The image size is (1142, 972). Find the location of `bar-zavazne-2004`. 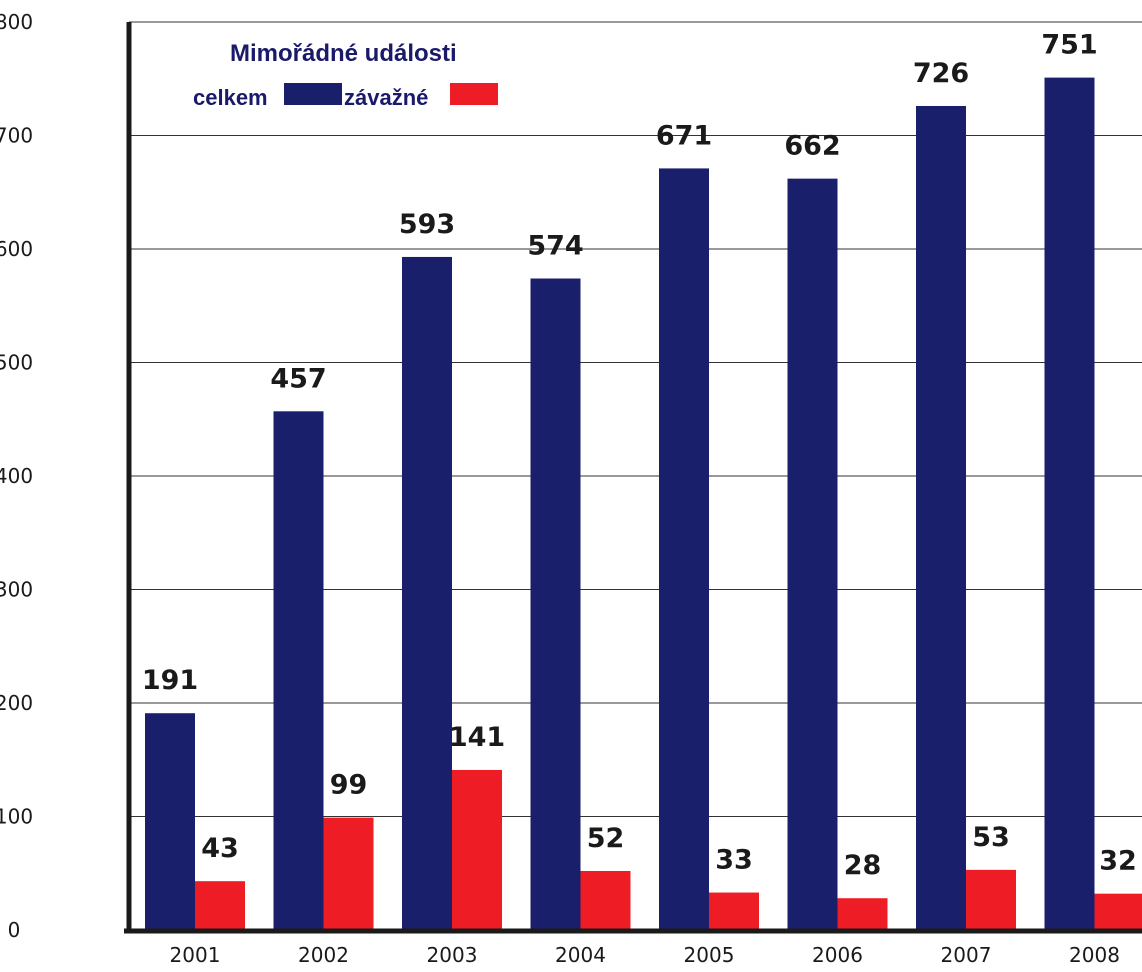

bar-zavazne-2004 is located at coordinates (605, 900).